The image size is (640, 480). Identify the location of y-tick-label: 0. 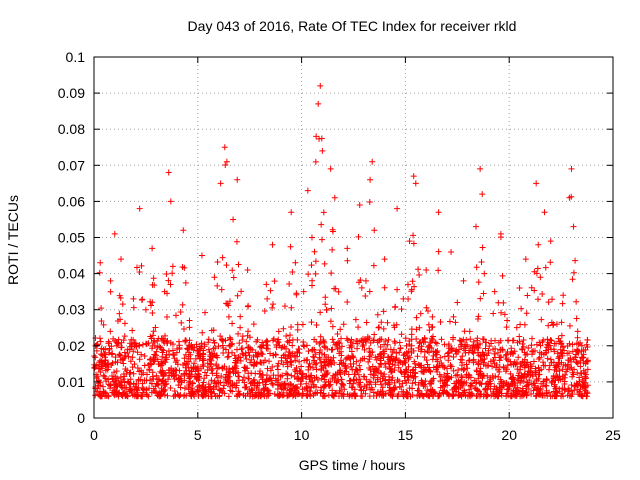
(81, 418).